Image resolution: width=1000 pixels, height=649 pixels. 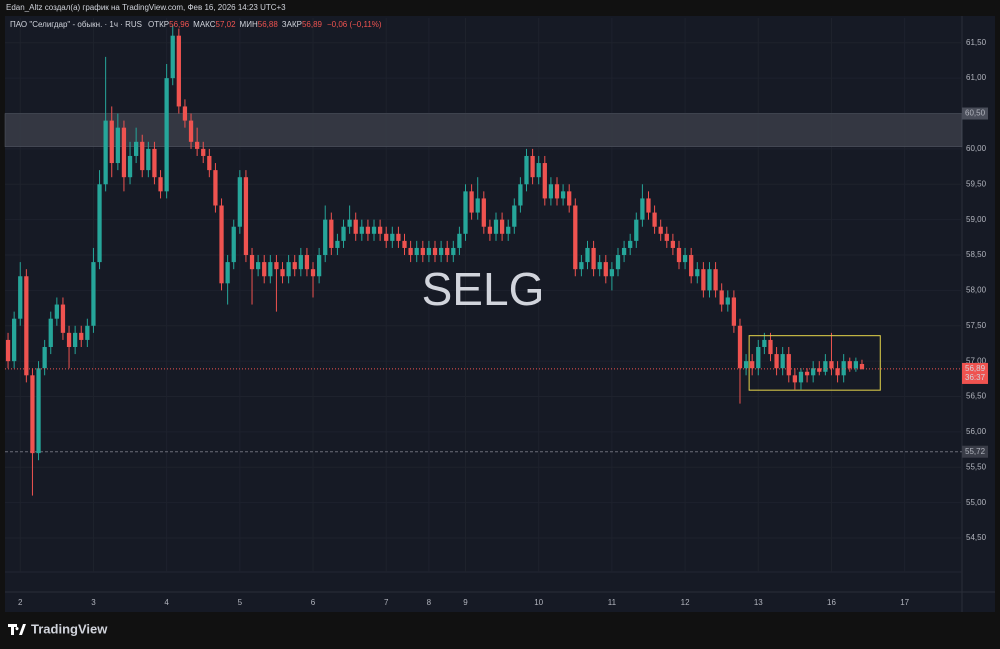 I want to click on open-label: ОТКР, so click(x=158, y=24).